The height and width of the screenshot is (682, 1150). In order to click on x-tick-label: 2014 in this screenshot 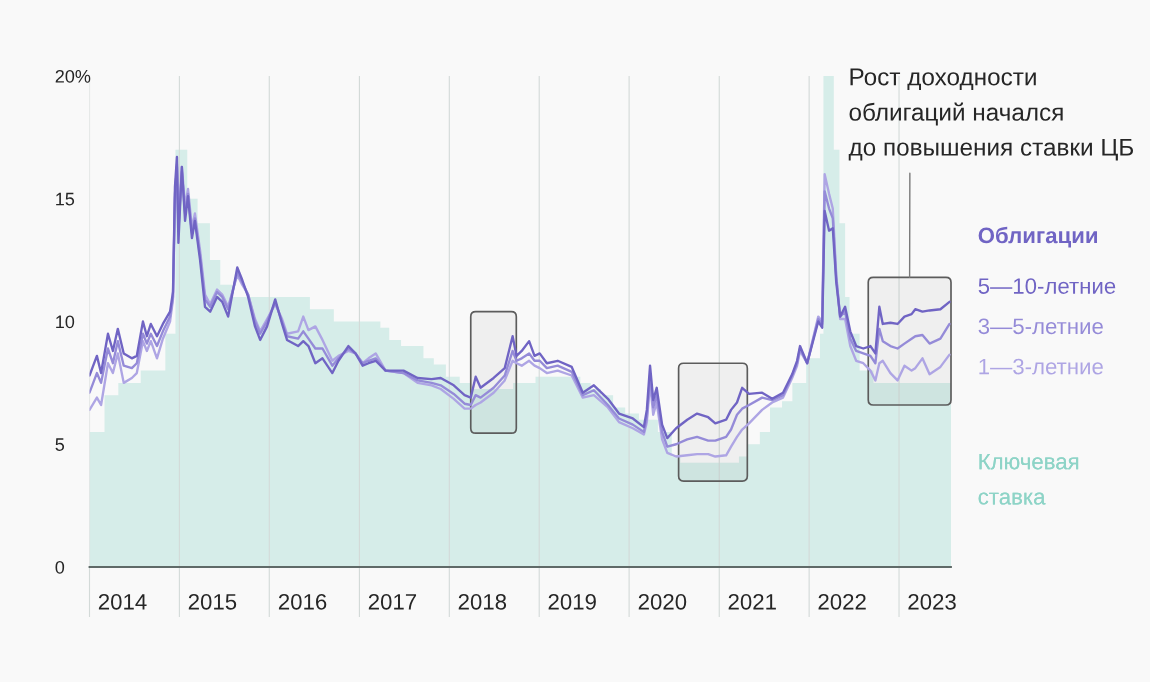, I will do `click(122, 601)`.